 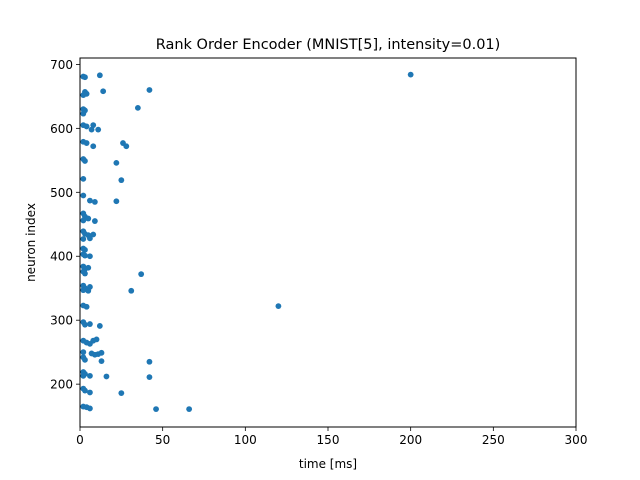 What do you see at coordinates (410, 440) in the screenshot?
I see `x-tick-label: 200` at bounding box center [410, 440].